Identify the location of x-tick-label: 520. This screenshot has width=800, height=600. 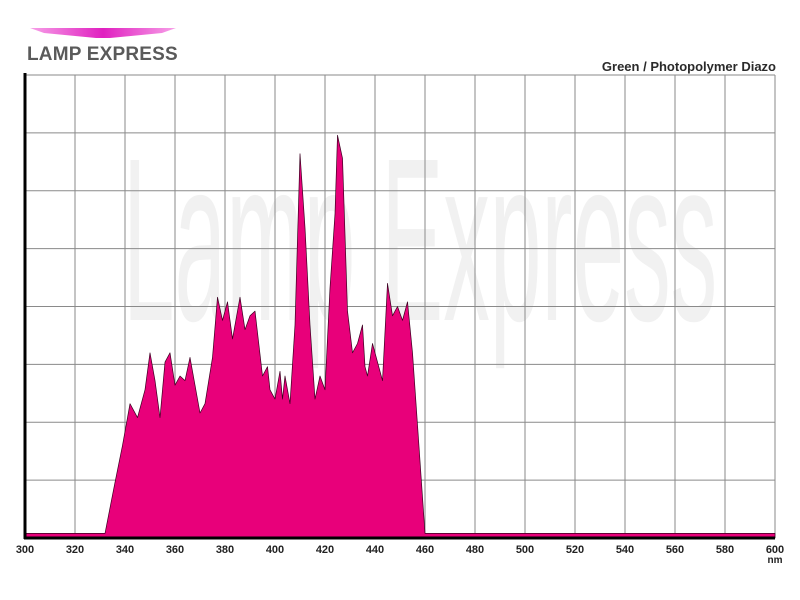
(575, 550).